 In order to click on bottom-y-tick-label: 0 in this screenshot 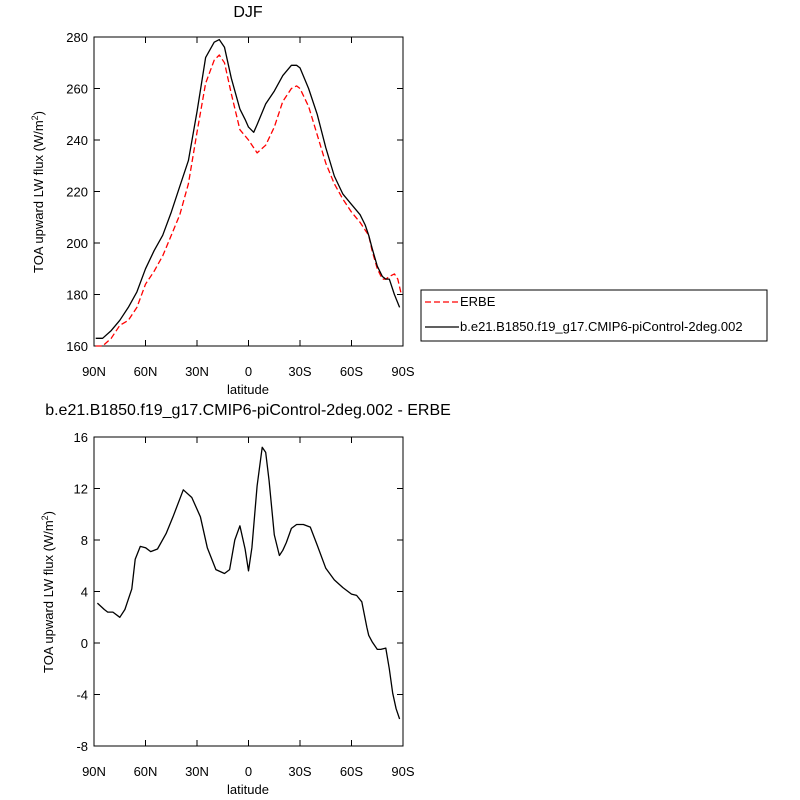, I will do `click(84, 643)`.